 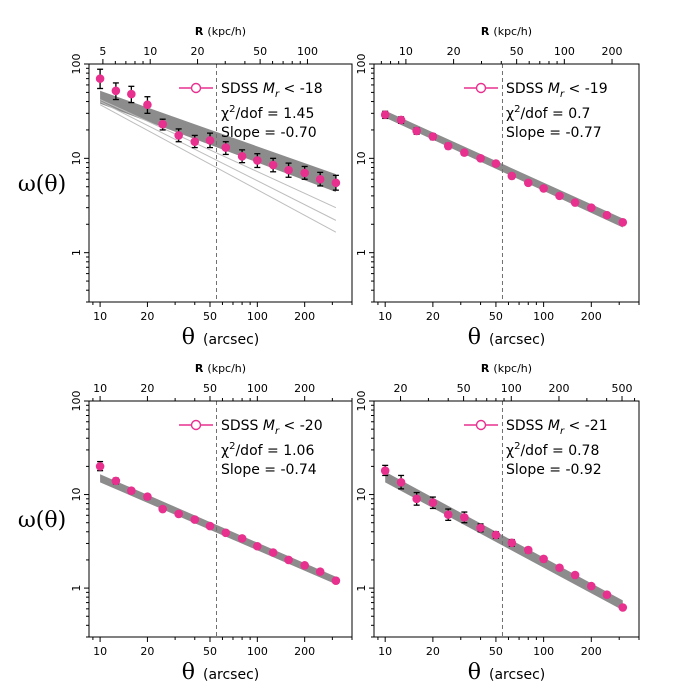 I want to click on chi2-text: χ2/dof = 0.7, so click(x=548, y=113).